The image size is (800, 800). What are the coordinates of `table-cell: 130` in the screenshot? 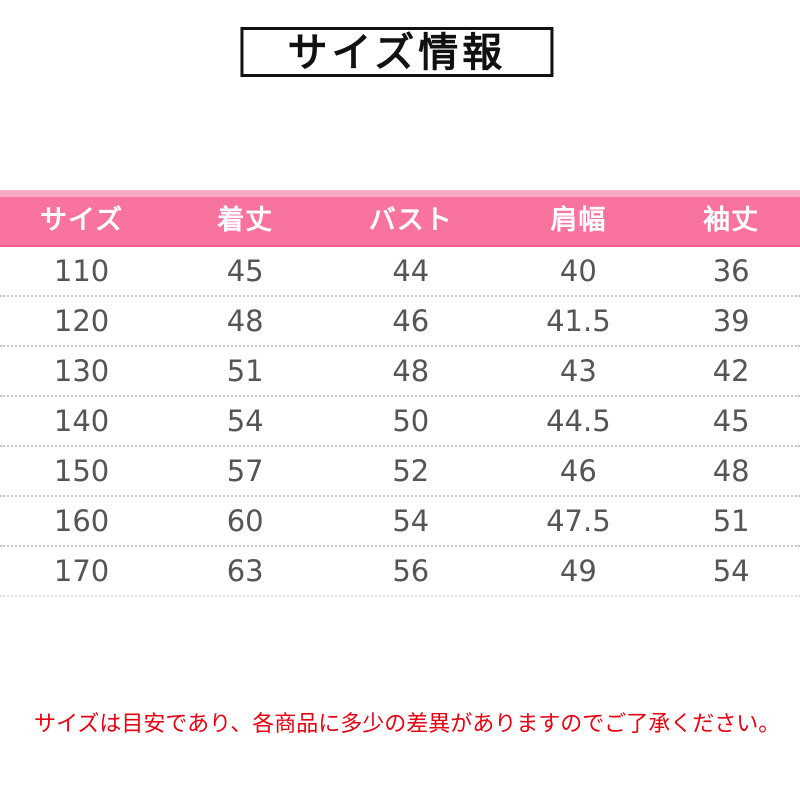 It's located at (81, 371).